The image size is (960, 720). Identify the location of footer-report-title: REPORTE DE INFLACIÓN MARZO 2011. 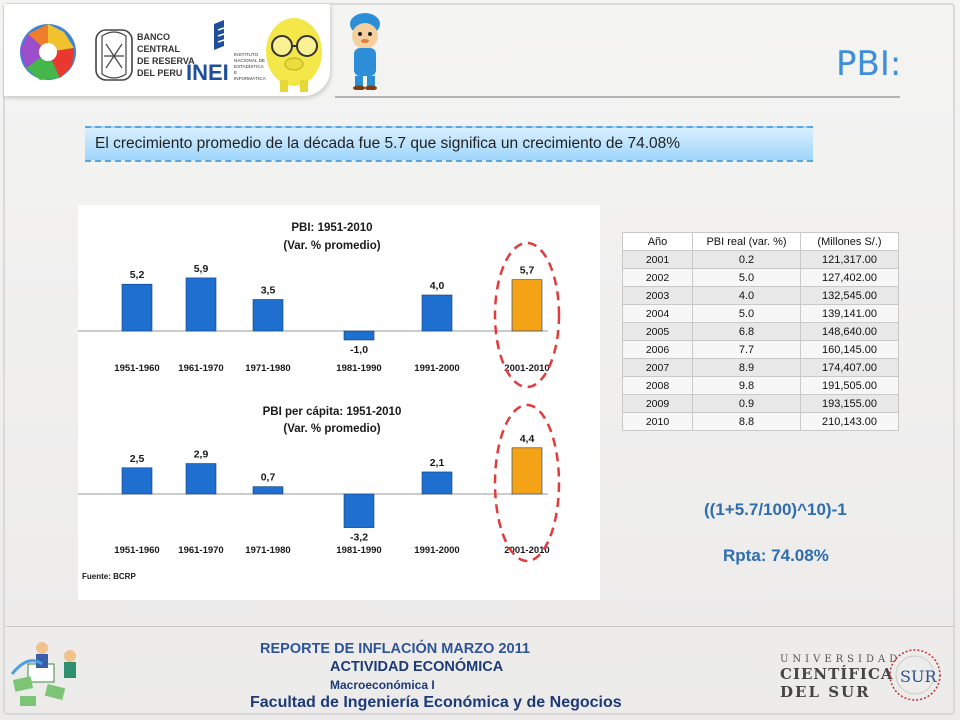
(395, 649).